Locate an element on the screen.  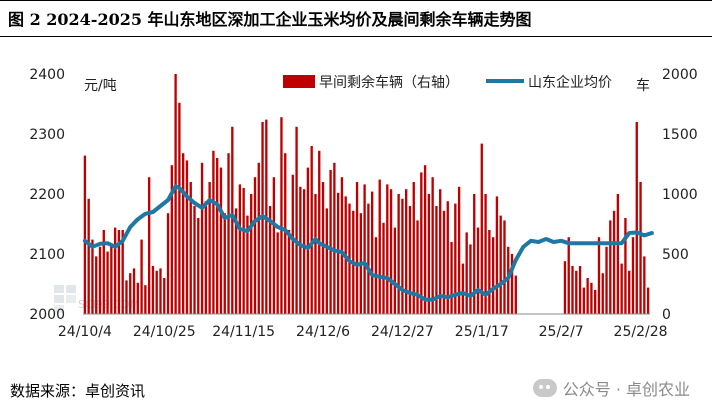
left-tick-label-0: 2000 is located at coordinates (47, 315).